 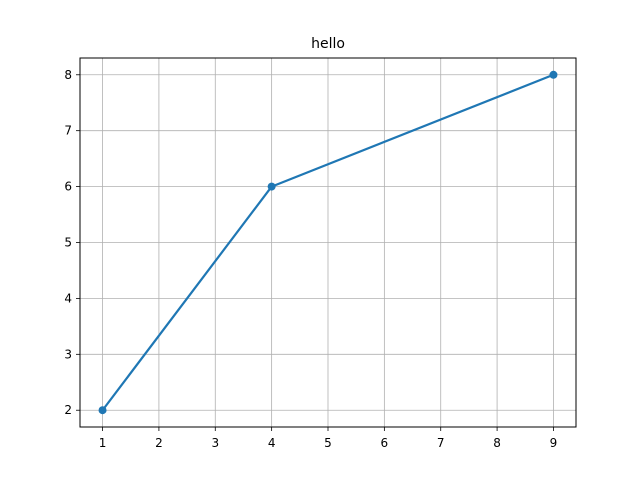 I want to click on y-tick-label: 3, so click(x=68, y=354).